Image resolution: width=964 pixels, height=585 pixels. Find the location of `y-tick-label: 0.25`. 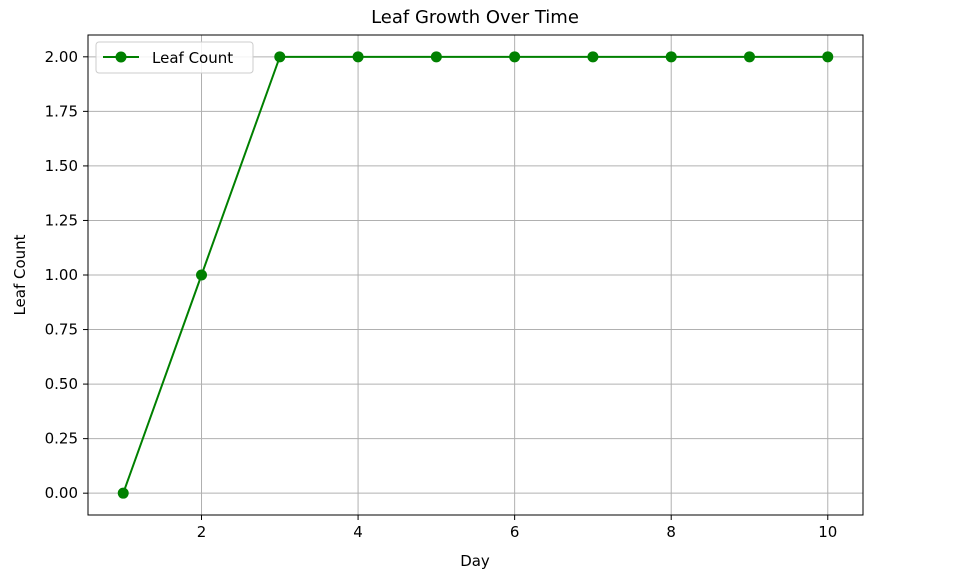

y-tick-label: 0.25 is located at coordinates (61, 439).